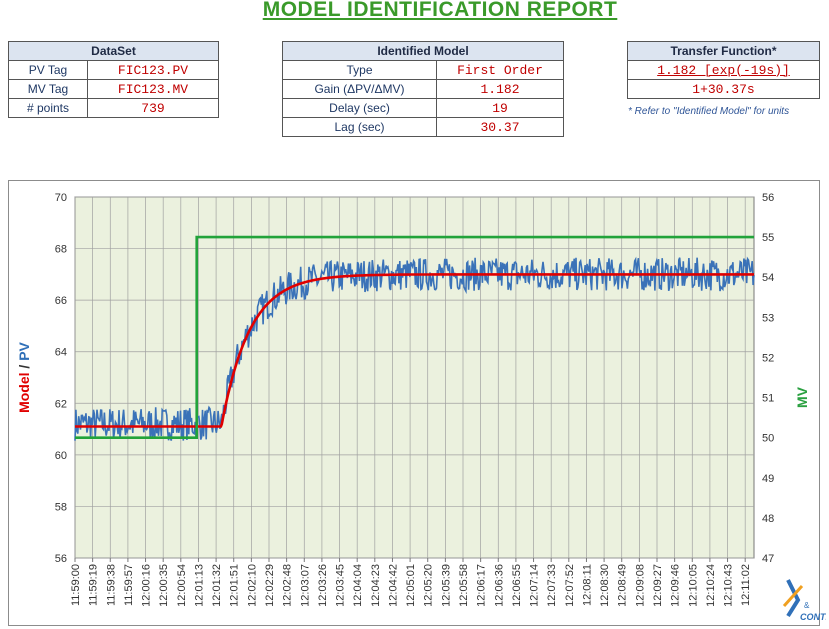  Describe the element at coordinates (153, 70) in the screenshot. I see `pv-tag-value: FIC123.PV` at that location.